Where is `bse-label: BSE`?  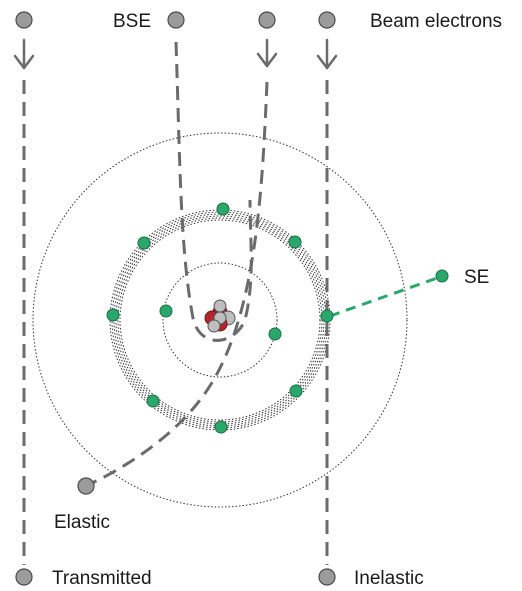 bse-label: BSE is located at coordinates (132, 21).